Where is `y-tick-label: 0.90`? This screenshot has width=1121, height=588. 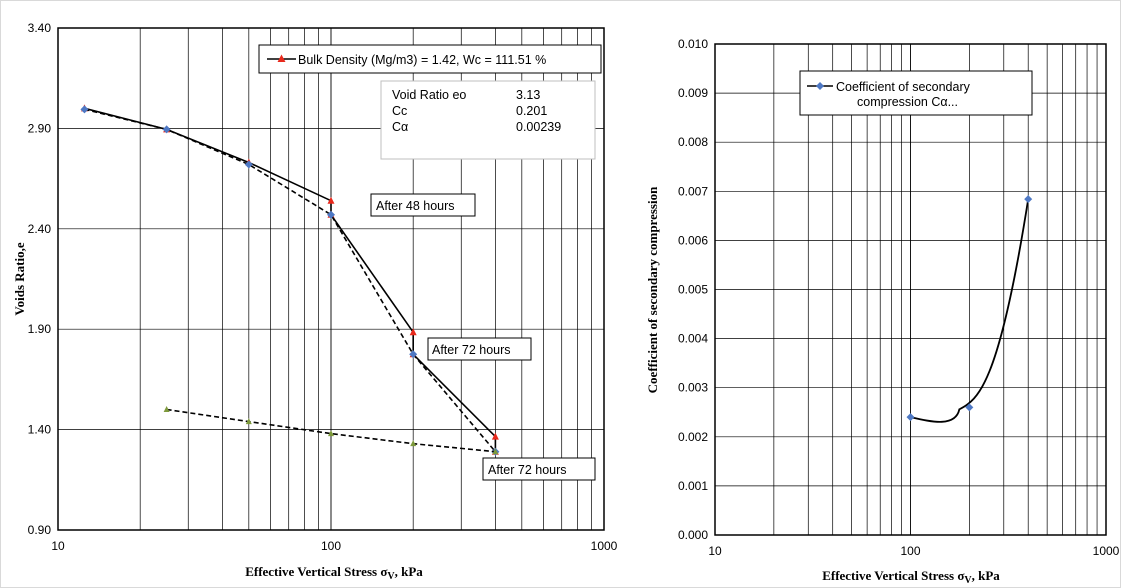
y-tick-label: 0.90 is located at coordinates (40, 530).